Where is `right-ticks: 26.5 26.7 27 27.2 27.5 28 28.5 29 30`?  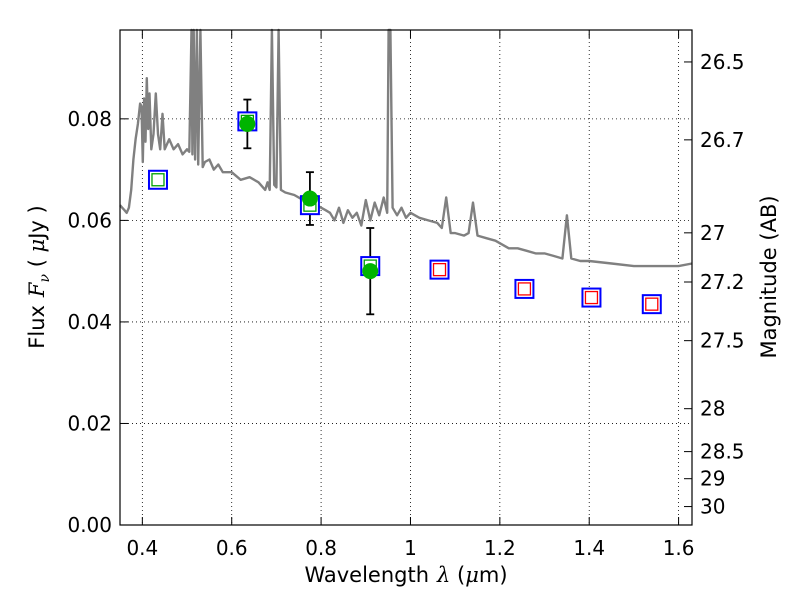 right-ticks: 26.5 26.7 27 27.2 27.5 28 28.5 29 30 is located at coordinates (714, 284).